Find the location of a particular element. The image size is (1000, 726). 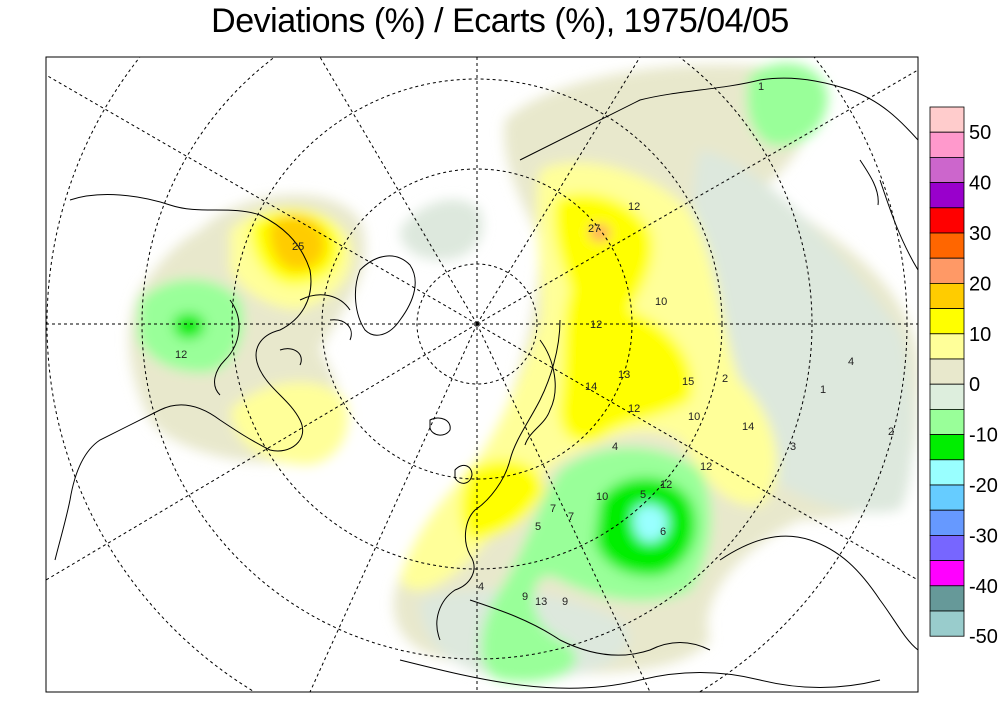

legend-tick-label: 10 is located at coordinates (980, 335).